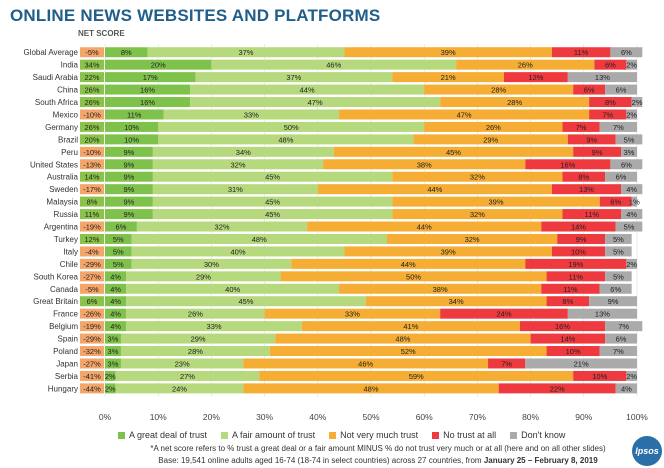 The image size is (664, 468). I want to click on net-score-header: NET SCORE, so click(101, 33).